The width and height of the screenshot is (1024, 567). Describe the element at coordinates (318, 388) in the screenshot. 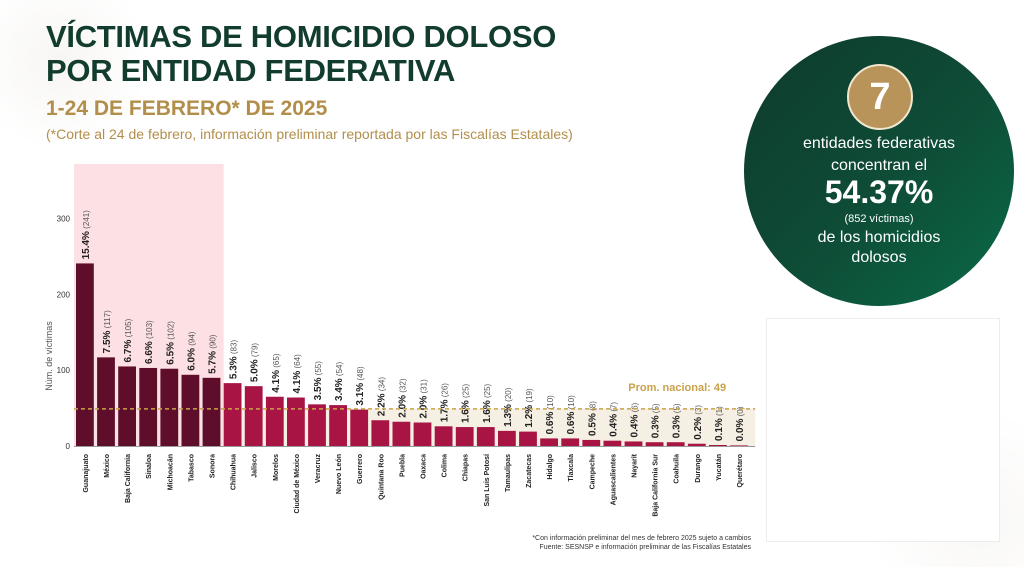

I see `data-label-percent: 3.5%` at that location.